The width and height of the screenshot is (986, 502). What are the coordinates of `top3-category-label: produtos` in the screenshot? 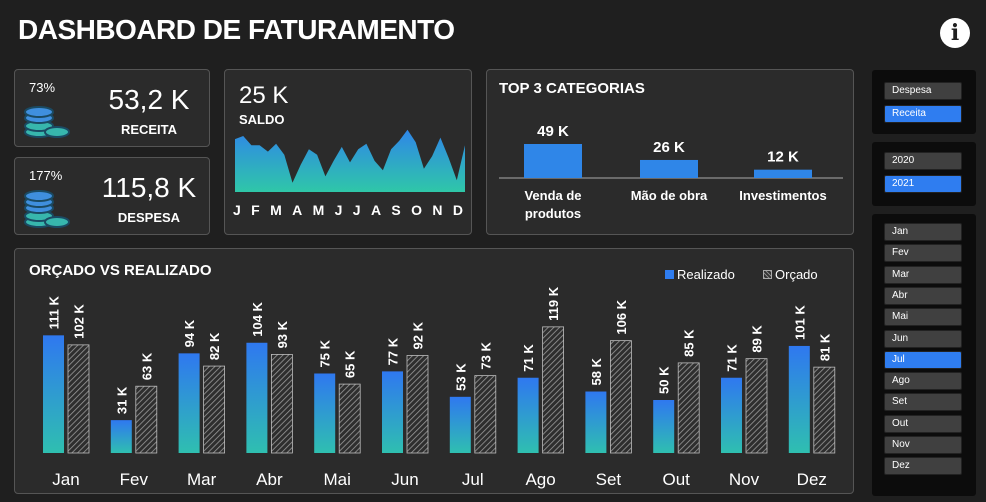 It's located at (553, 213).